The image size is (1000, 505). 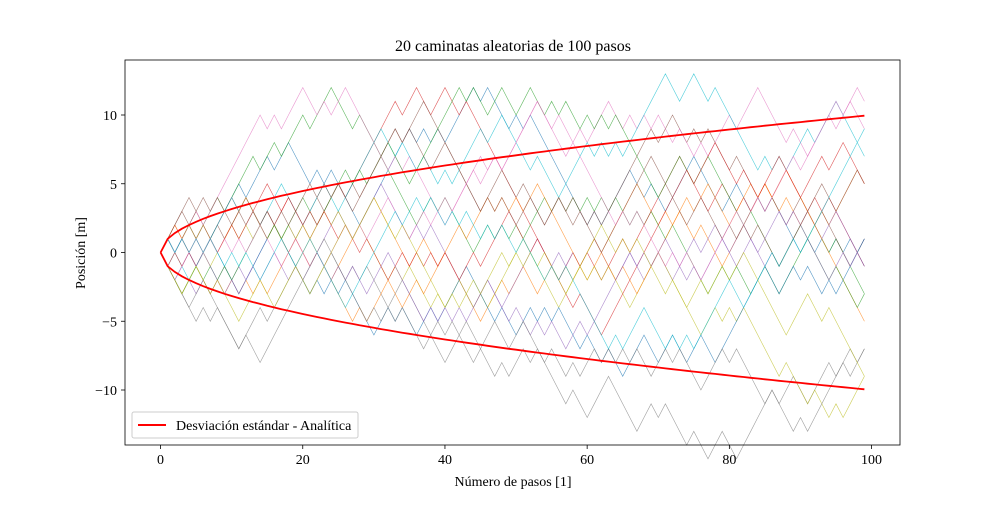 What do you see at coordinates (512, 482) in the screenshot?
I see `x-axis-label: Número de pasos [1]` at bounding box center [512, 482].